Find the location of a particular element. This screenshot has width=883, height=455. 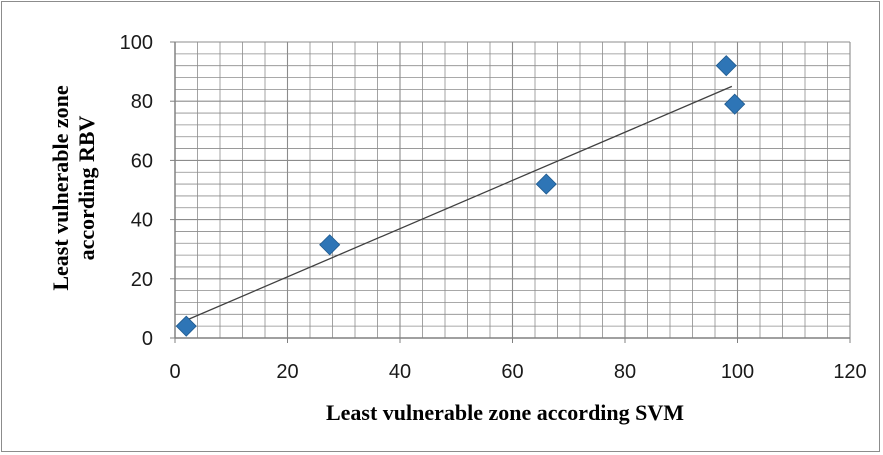

x-tick-label: 20 is located at coordinates (287, 372).